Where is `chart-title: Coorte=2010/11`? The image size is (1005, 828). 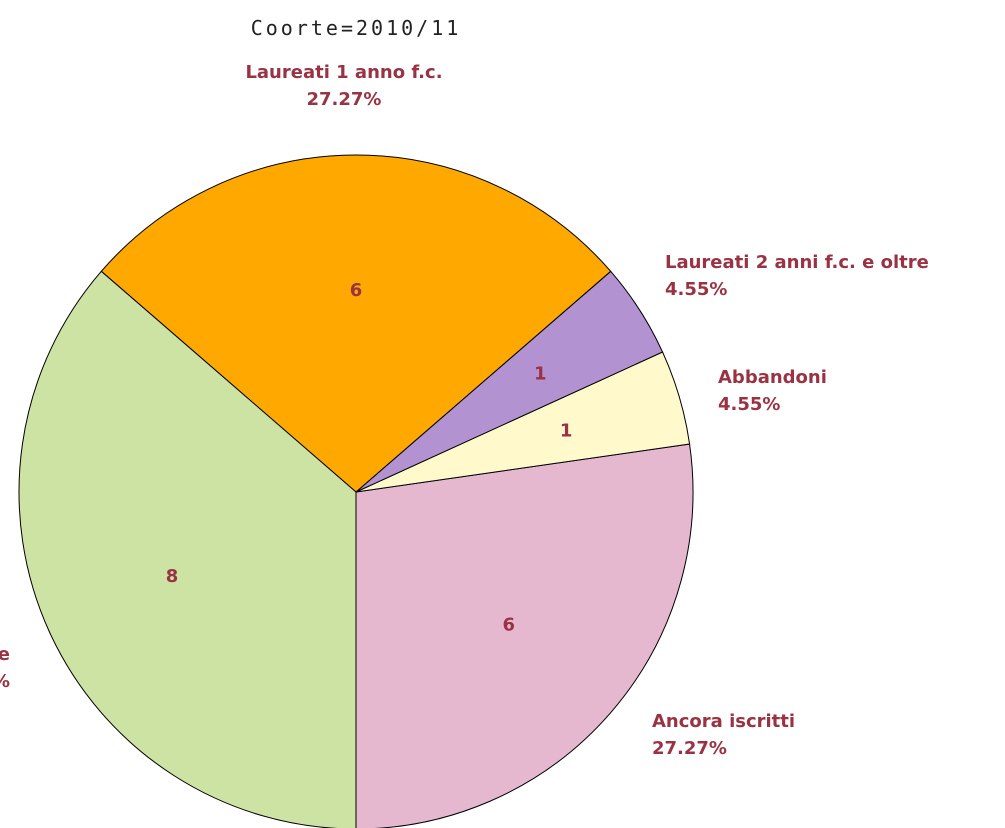 chart-title: Coorte=2010/11 is located at coordinates (356, 28).